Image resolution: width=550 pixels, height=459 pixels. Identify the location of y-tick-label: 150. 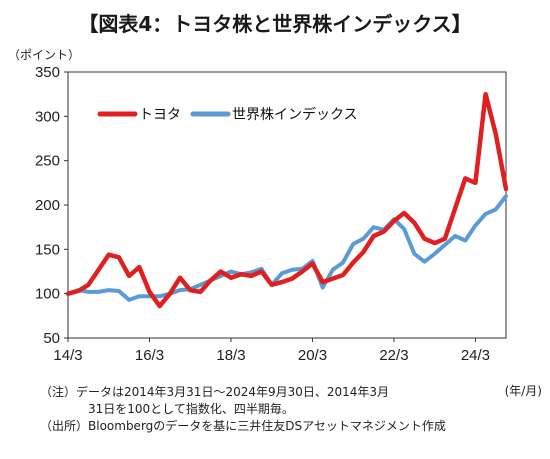
(47, 249).